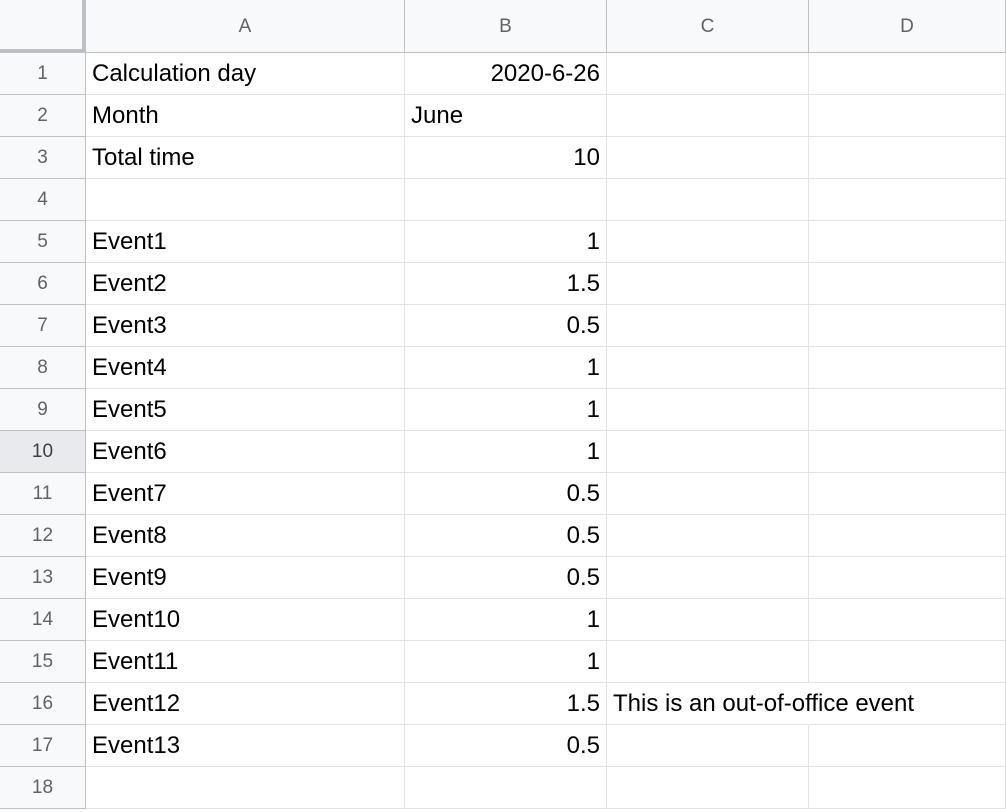 The image size is (1006, 812). I want to click on cell-d4, so click(907, 200).